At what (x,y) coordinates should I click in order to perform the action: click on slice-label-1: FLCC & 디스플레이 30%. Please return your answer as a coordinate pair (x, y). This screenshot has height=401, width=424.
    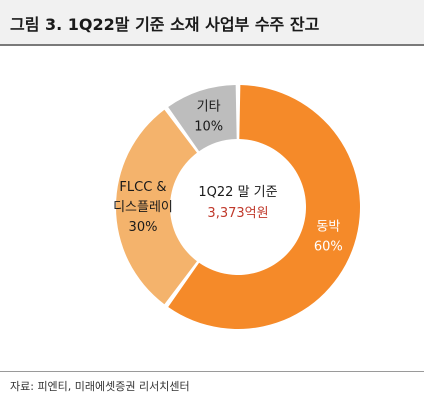
    Looking at the image, I should click on (143, 207).